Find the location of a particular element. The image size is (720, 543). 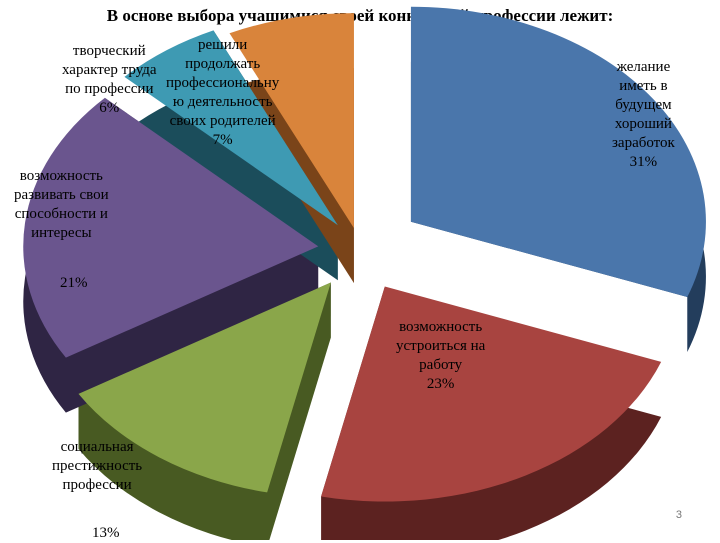

value-parents: 7% is located at coordinates (222, 140).